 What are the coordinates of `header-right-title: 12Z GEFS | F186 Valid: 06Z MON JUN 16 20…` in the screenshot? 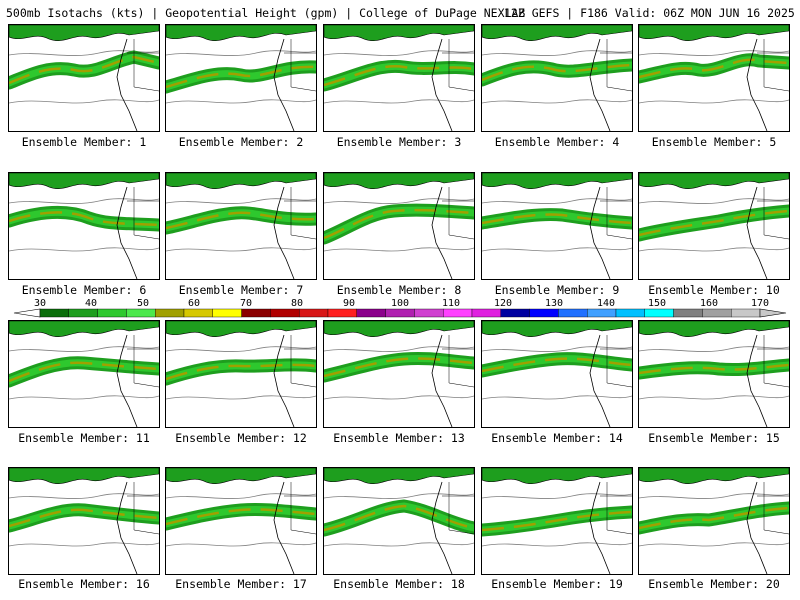 It's located at (649, 13).